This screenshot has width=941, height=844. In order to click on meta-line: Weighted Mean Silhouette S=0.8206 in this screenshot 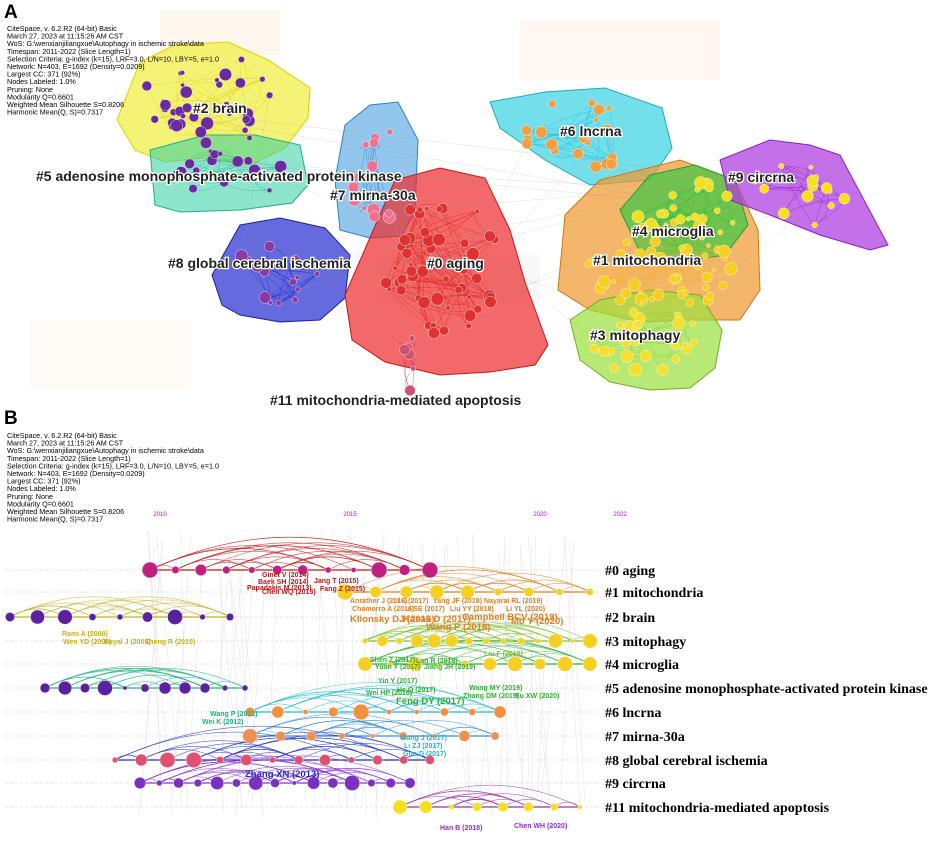, I will do `click(65, 511)`.